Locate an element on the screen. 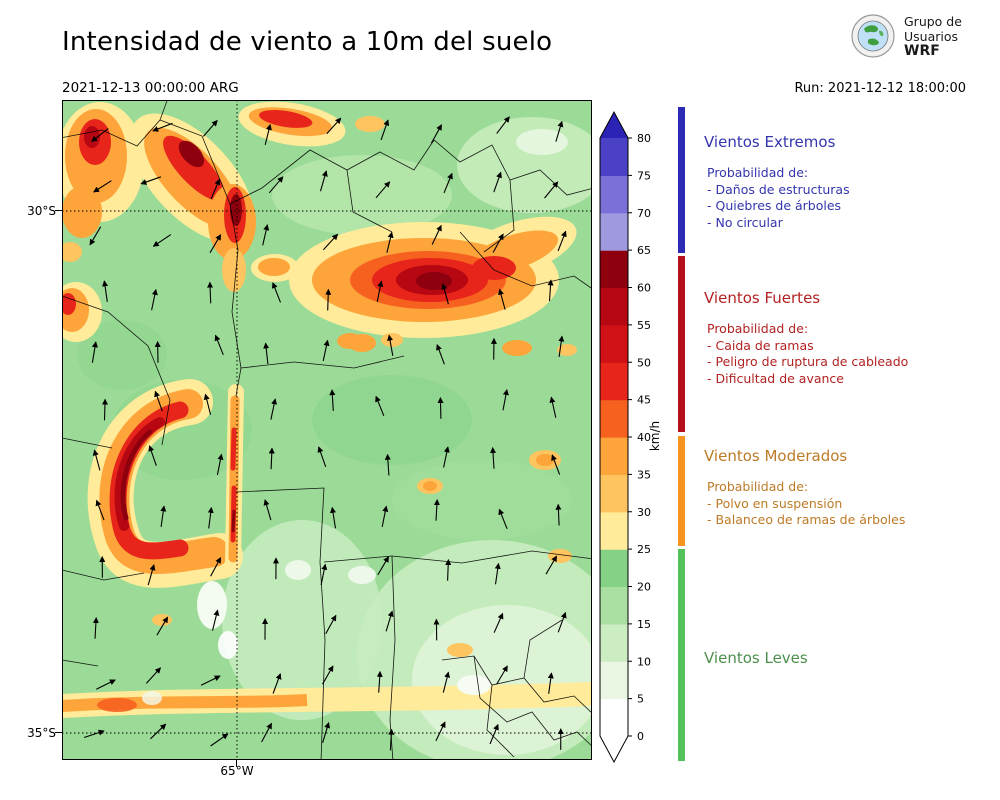  colorbar-tick-label: 45 is located at coordinates (644, 400).